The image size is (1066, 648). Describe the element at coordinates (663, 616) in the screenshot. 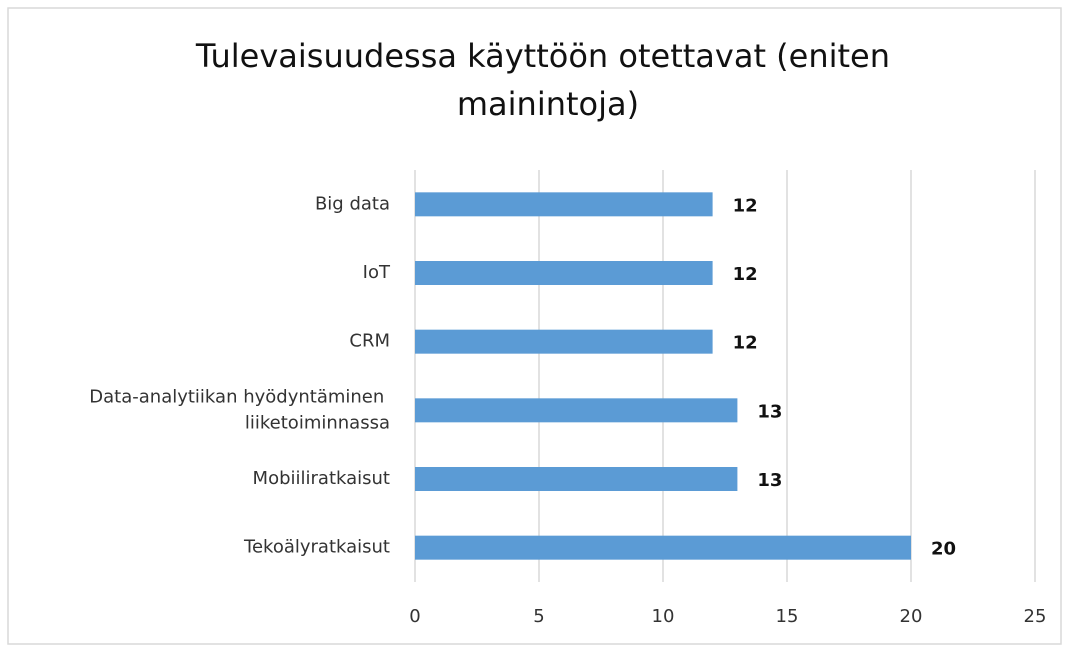

I see `x-tick-label: 10` at that location.